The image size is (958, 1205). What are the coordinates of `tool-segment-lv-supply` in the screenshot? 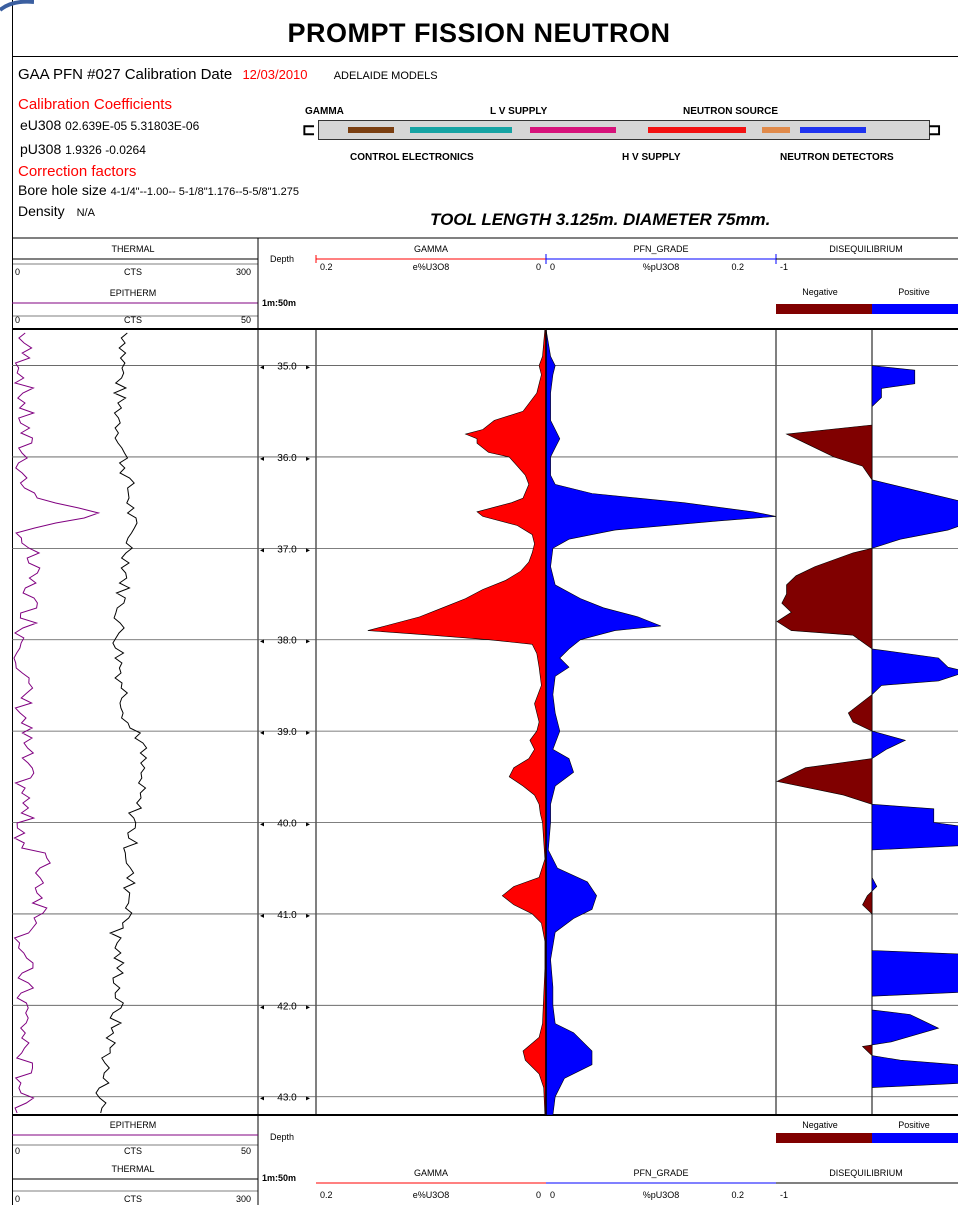 It's located at (573, 130).